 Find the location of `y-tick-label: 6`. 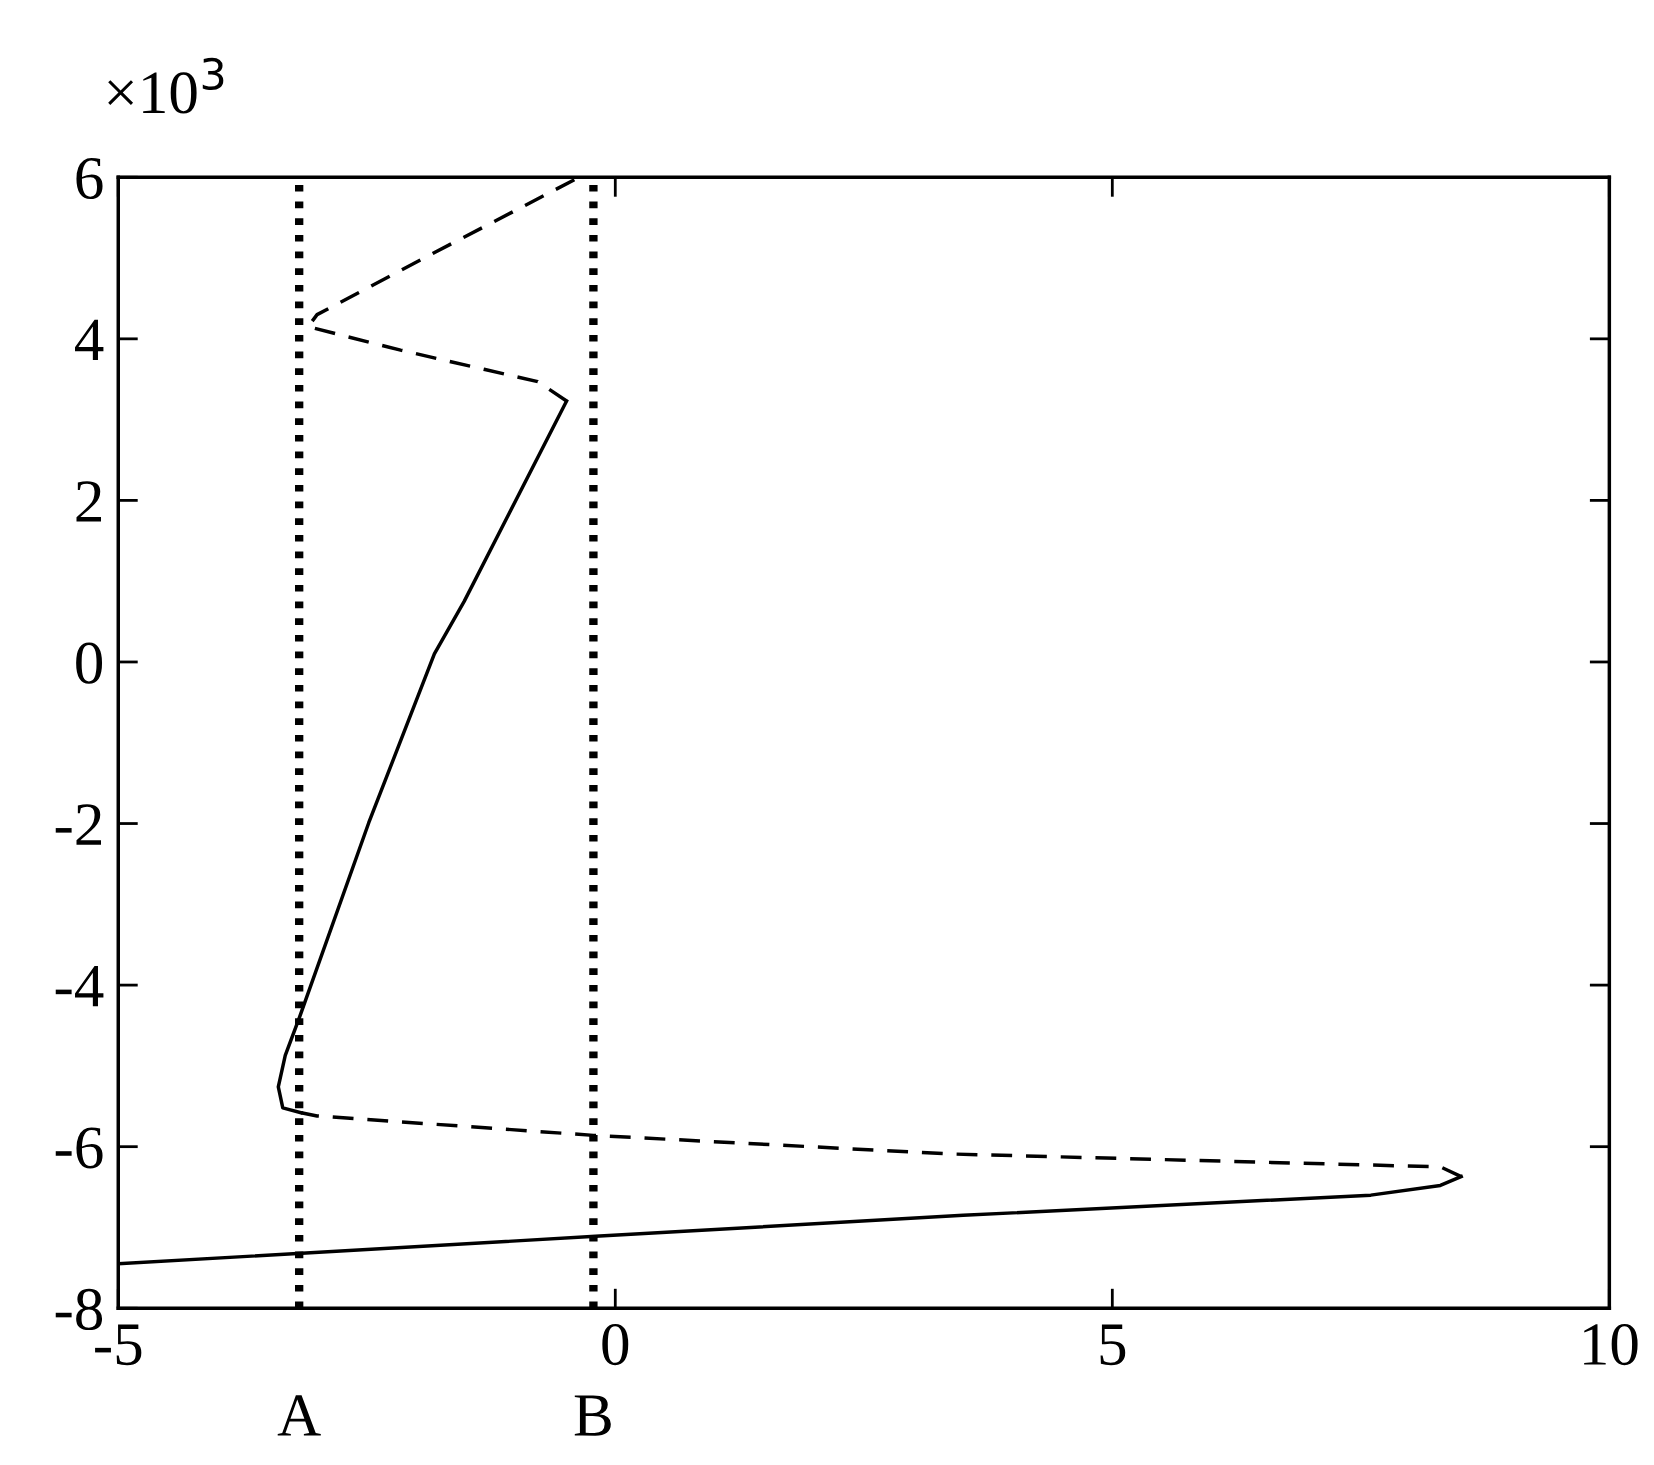

y-tick-label: 6 is located at coordinates (89, 179).